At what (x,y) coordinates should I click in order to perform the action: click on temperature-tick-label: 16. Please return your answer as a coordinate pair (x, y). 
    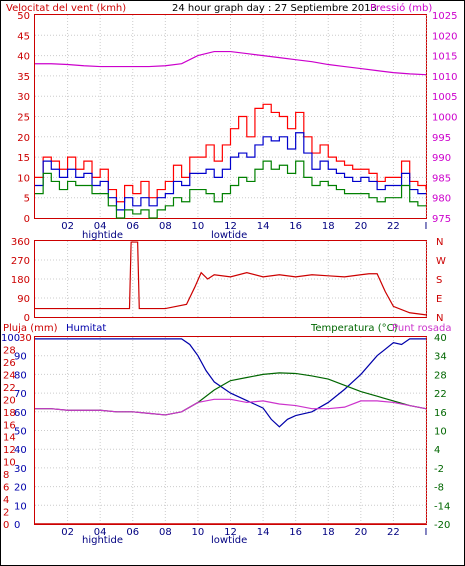
    Looking at the image, I should click on (440, 413).